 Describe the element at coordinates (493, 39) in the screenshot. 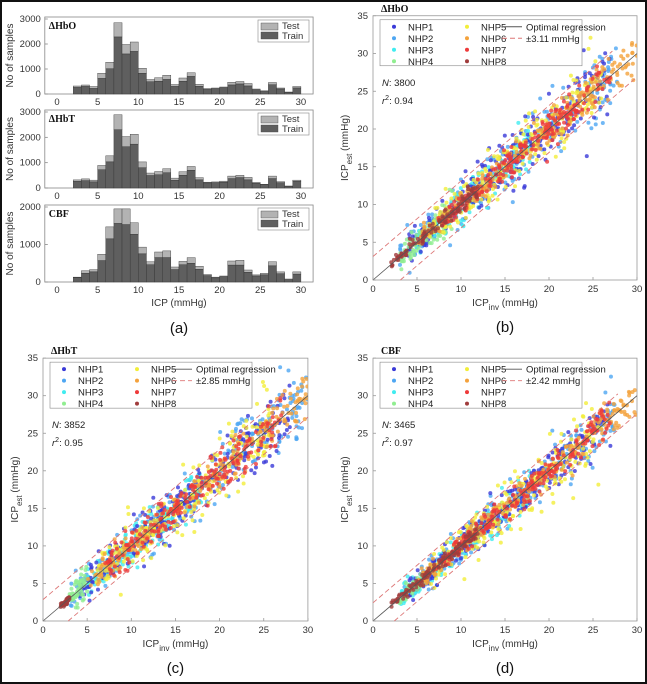

I see `legend-label-nhp6: NHP6` at that location.